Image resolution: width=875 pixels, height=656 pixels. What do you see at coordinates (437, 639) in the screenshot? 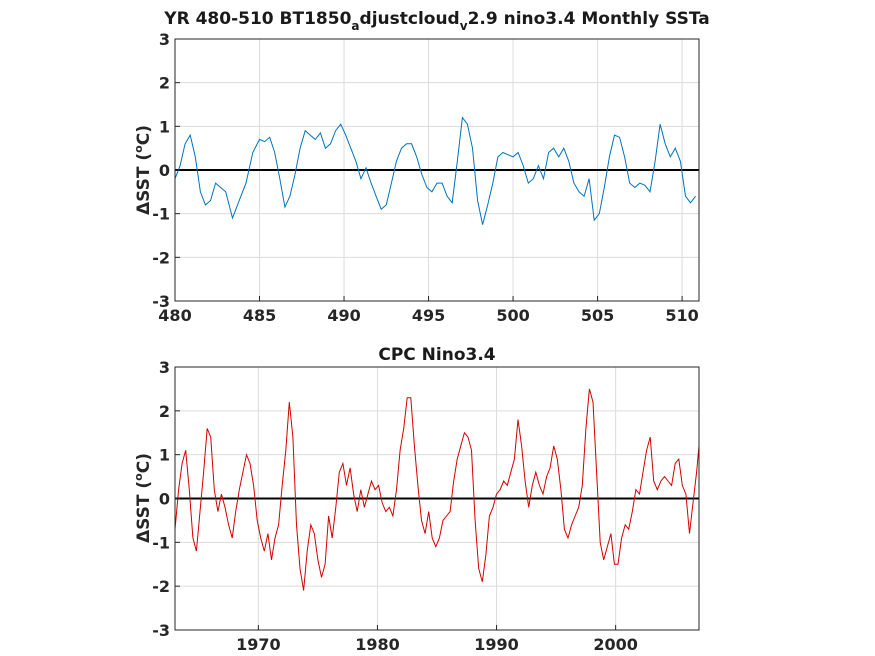
I see `bottom-chart-x-tick-labels: 1970 1980 1990 2000` at bounding box center [437, 639].